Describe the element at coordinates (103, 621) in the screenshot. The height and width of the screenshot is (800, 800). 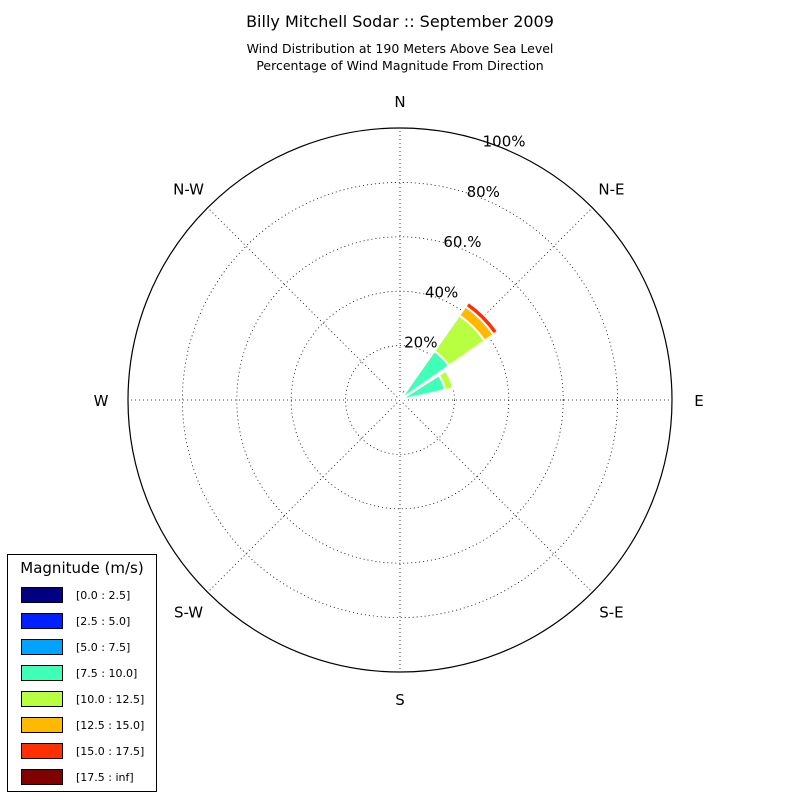
I see `legend-label: [2.5 : 5.0]` at that location.